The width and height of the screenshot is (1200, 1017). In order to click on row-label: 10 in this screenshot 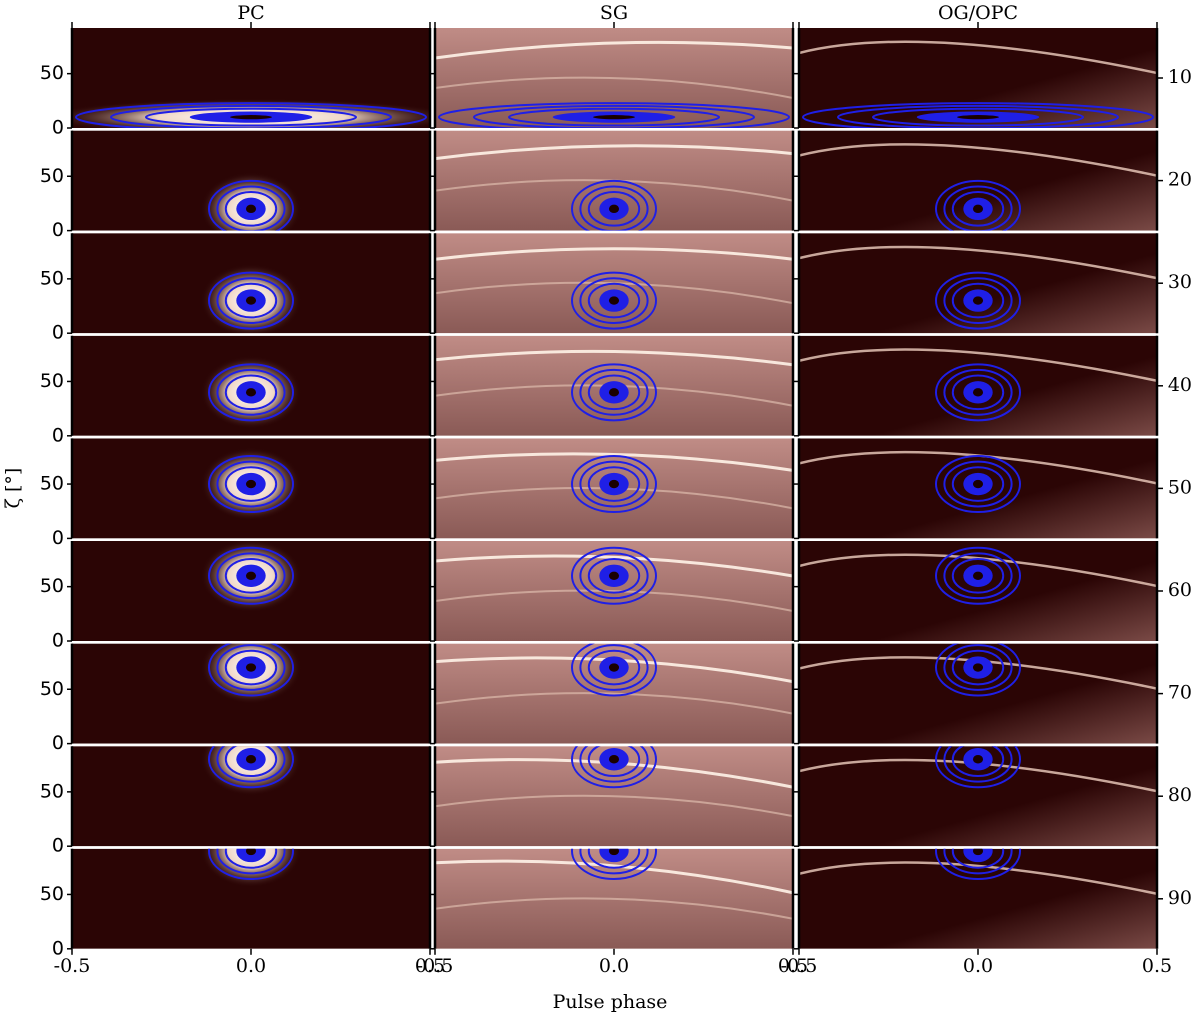, I will do `click(1180, 77)`.